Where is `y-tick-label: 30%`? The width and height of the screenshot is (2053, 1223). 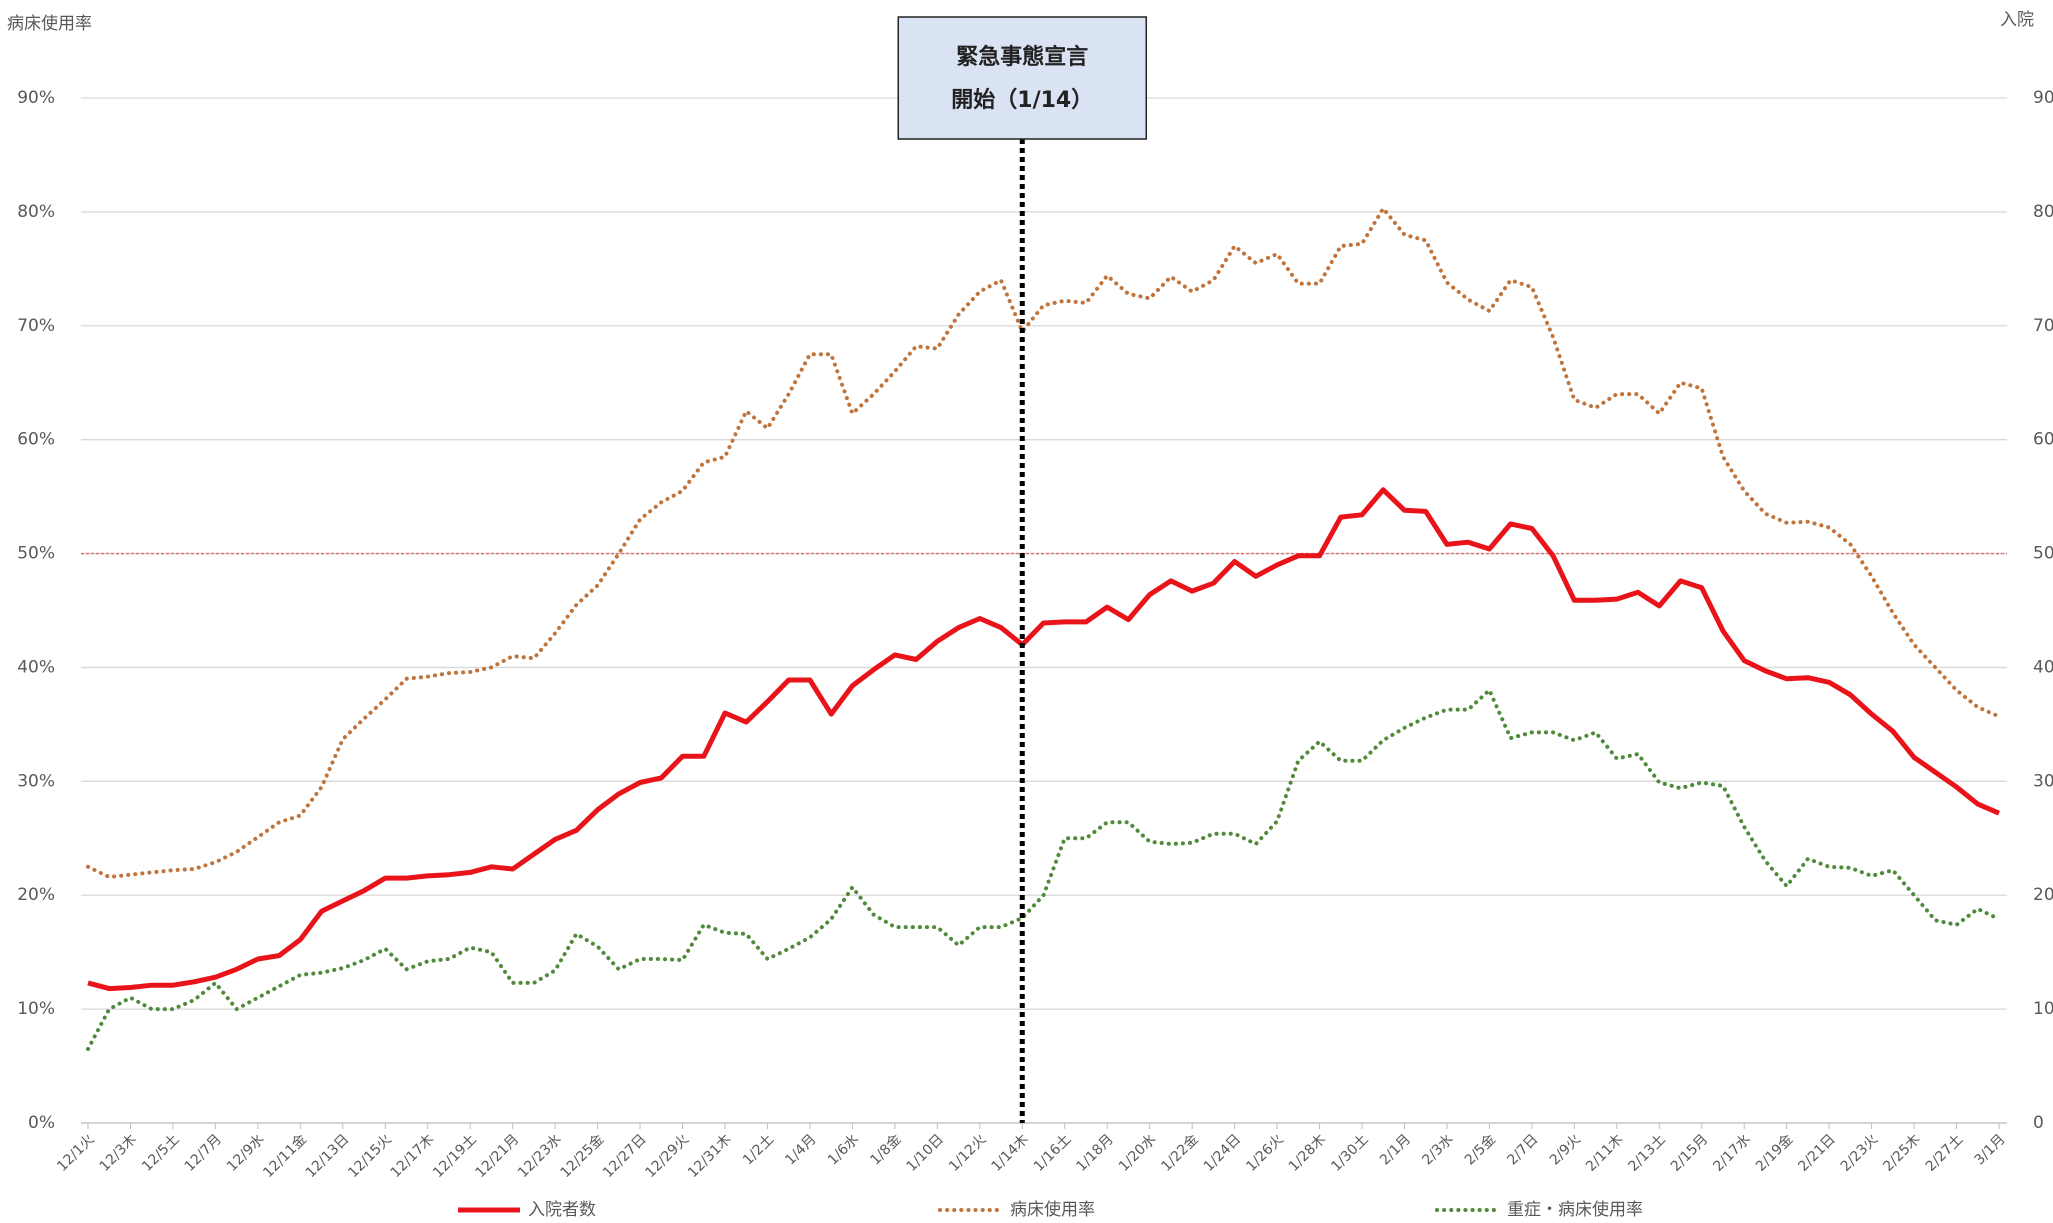 y-tick-label: 30% is located at coordinates (36, 781).